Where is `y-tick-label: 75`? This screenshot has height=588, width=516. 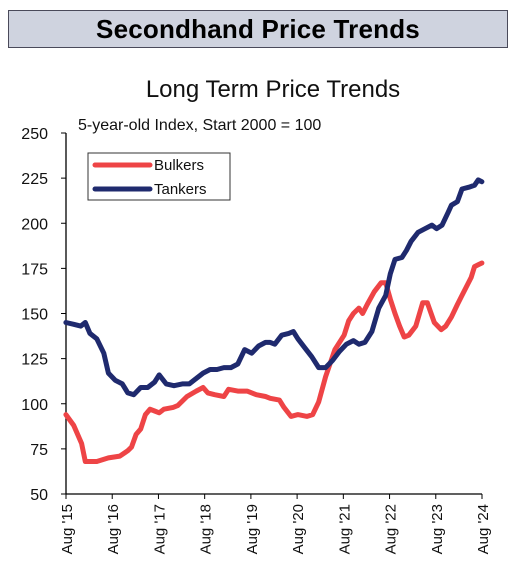 y-tick-label: 75 is located at coordinates (39, 450).